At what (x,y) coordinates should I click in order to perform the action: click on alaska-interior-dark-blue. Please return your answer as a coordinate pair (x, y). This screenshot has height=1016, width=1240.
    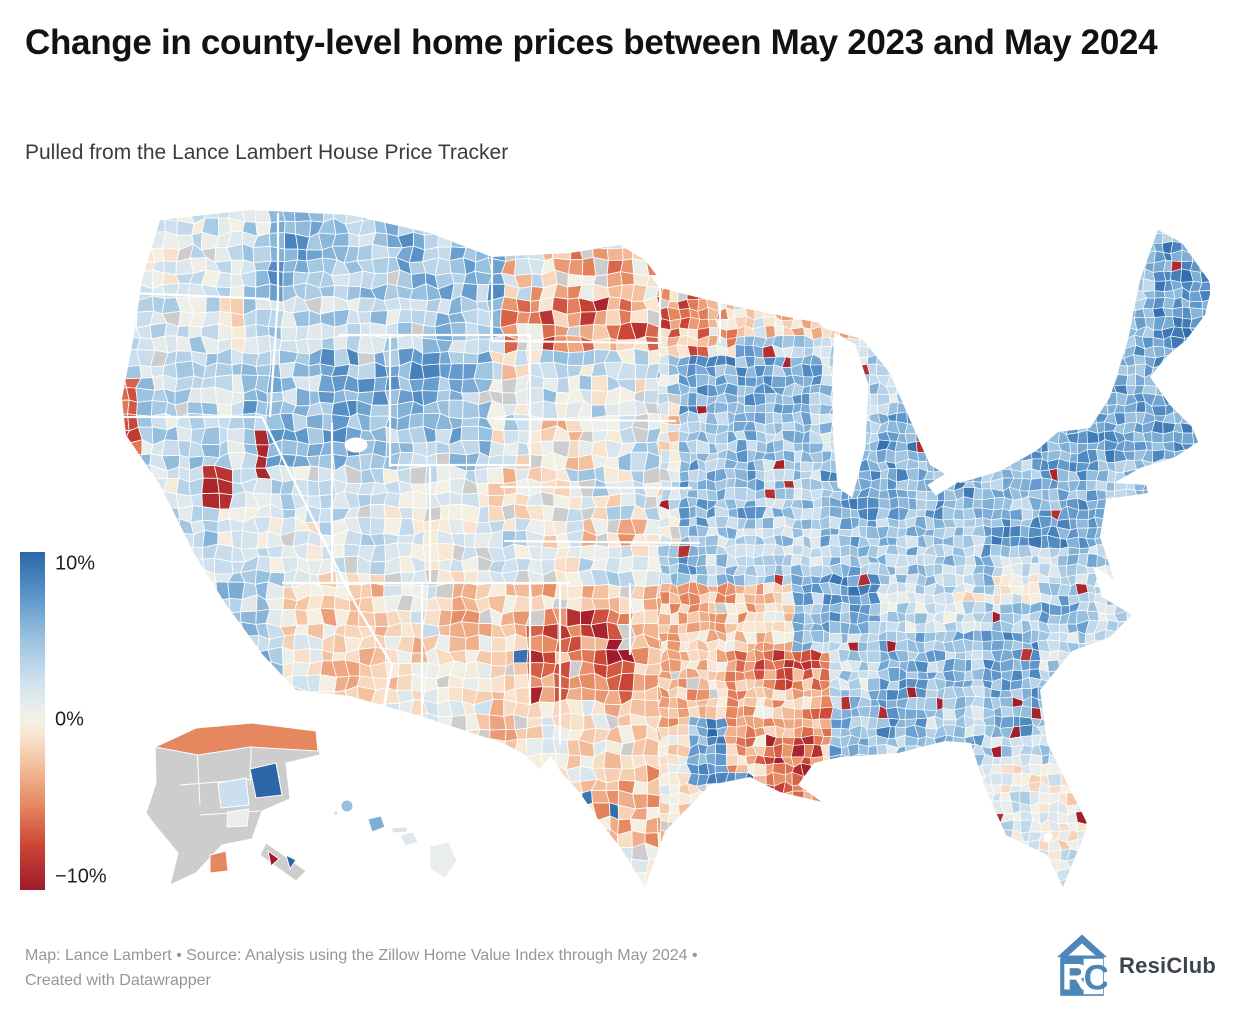
    Looking at the image, I should click on (266, 780).